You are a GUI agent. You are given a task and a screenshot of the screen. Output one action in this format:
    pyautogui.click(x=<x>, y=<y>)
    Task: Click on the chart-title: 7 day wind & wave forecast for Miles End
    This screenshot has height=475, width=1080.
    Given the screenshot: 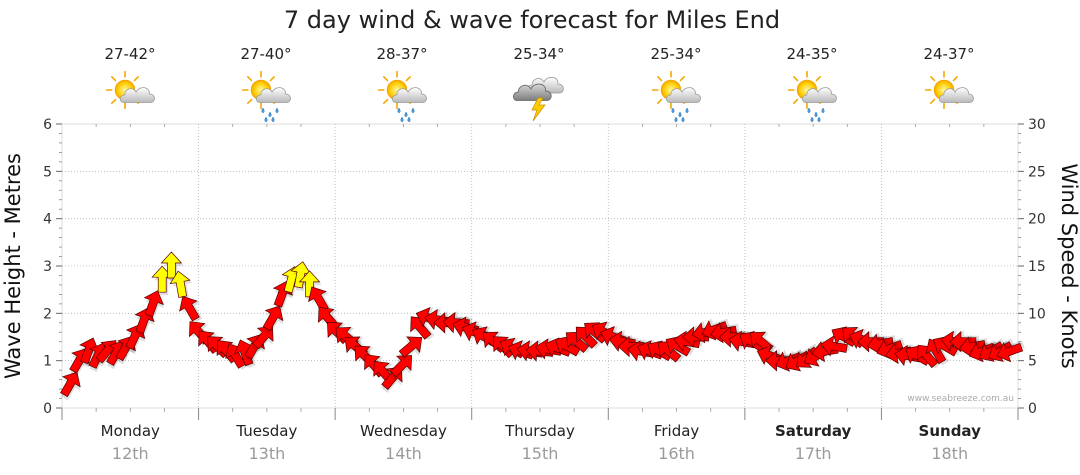 What is the action you would take?
    pyautogui.click(x=532, y=20)
    